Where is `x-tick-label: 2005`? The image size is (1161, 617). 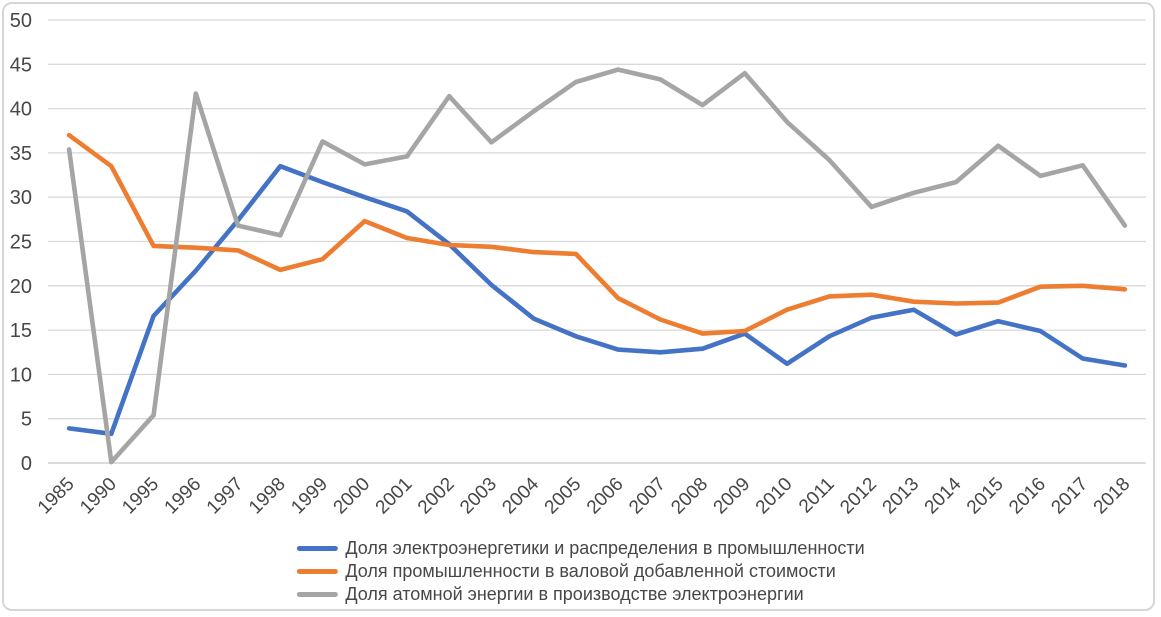
x-tick-label: 2005 is located at coordinates (563, 496).